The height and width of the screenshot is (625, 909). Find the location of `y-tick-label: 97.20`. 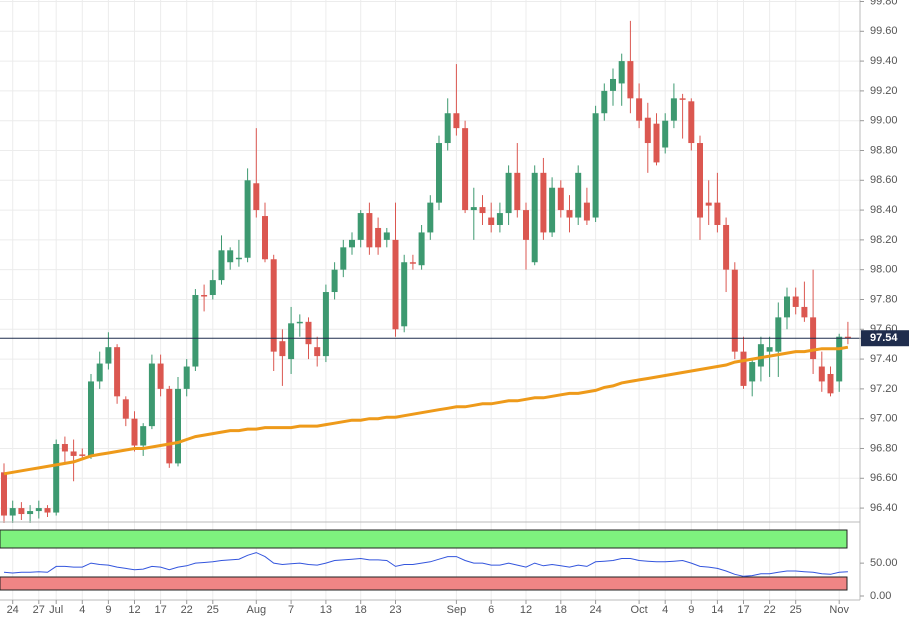

y-tick-label: 97.20 is located at coordinates (884, 389).